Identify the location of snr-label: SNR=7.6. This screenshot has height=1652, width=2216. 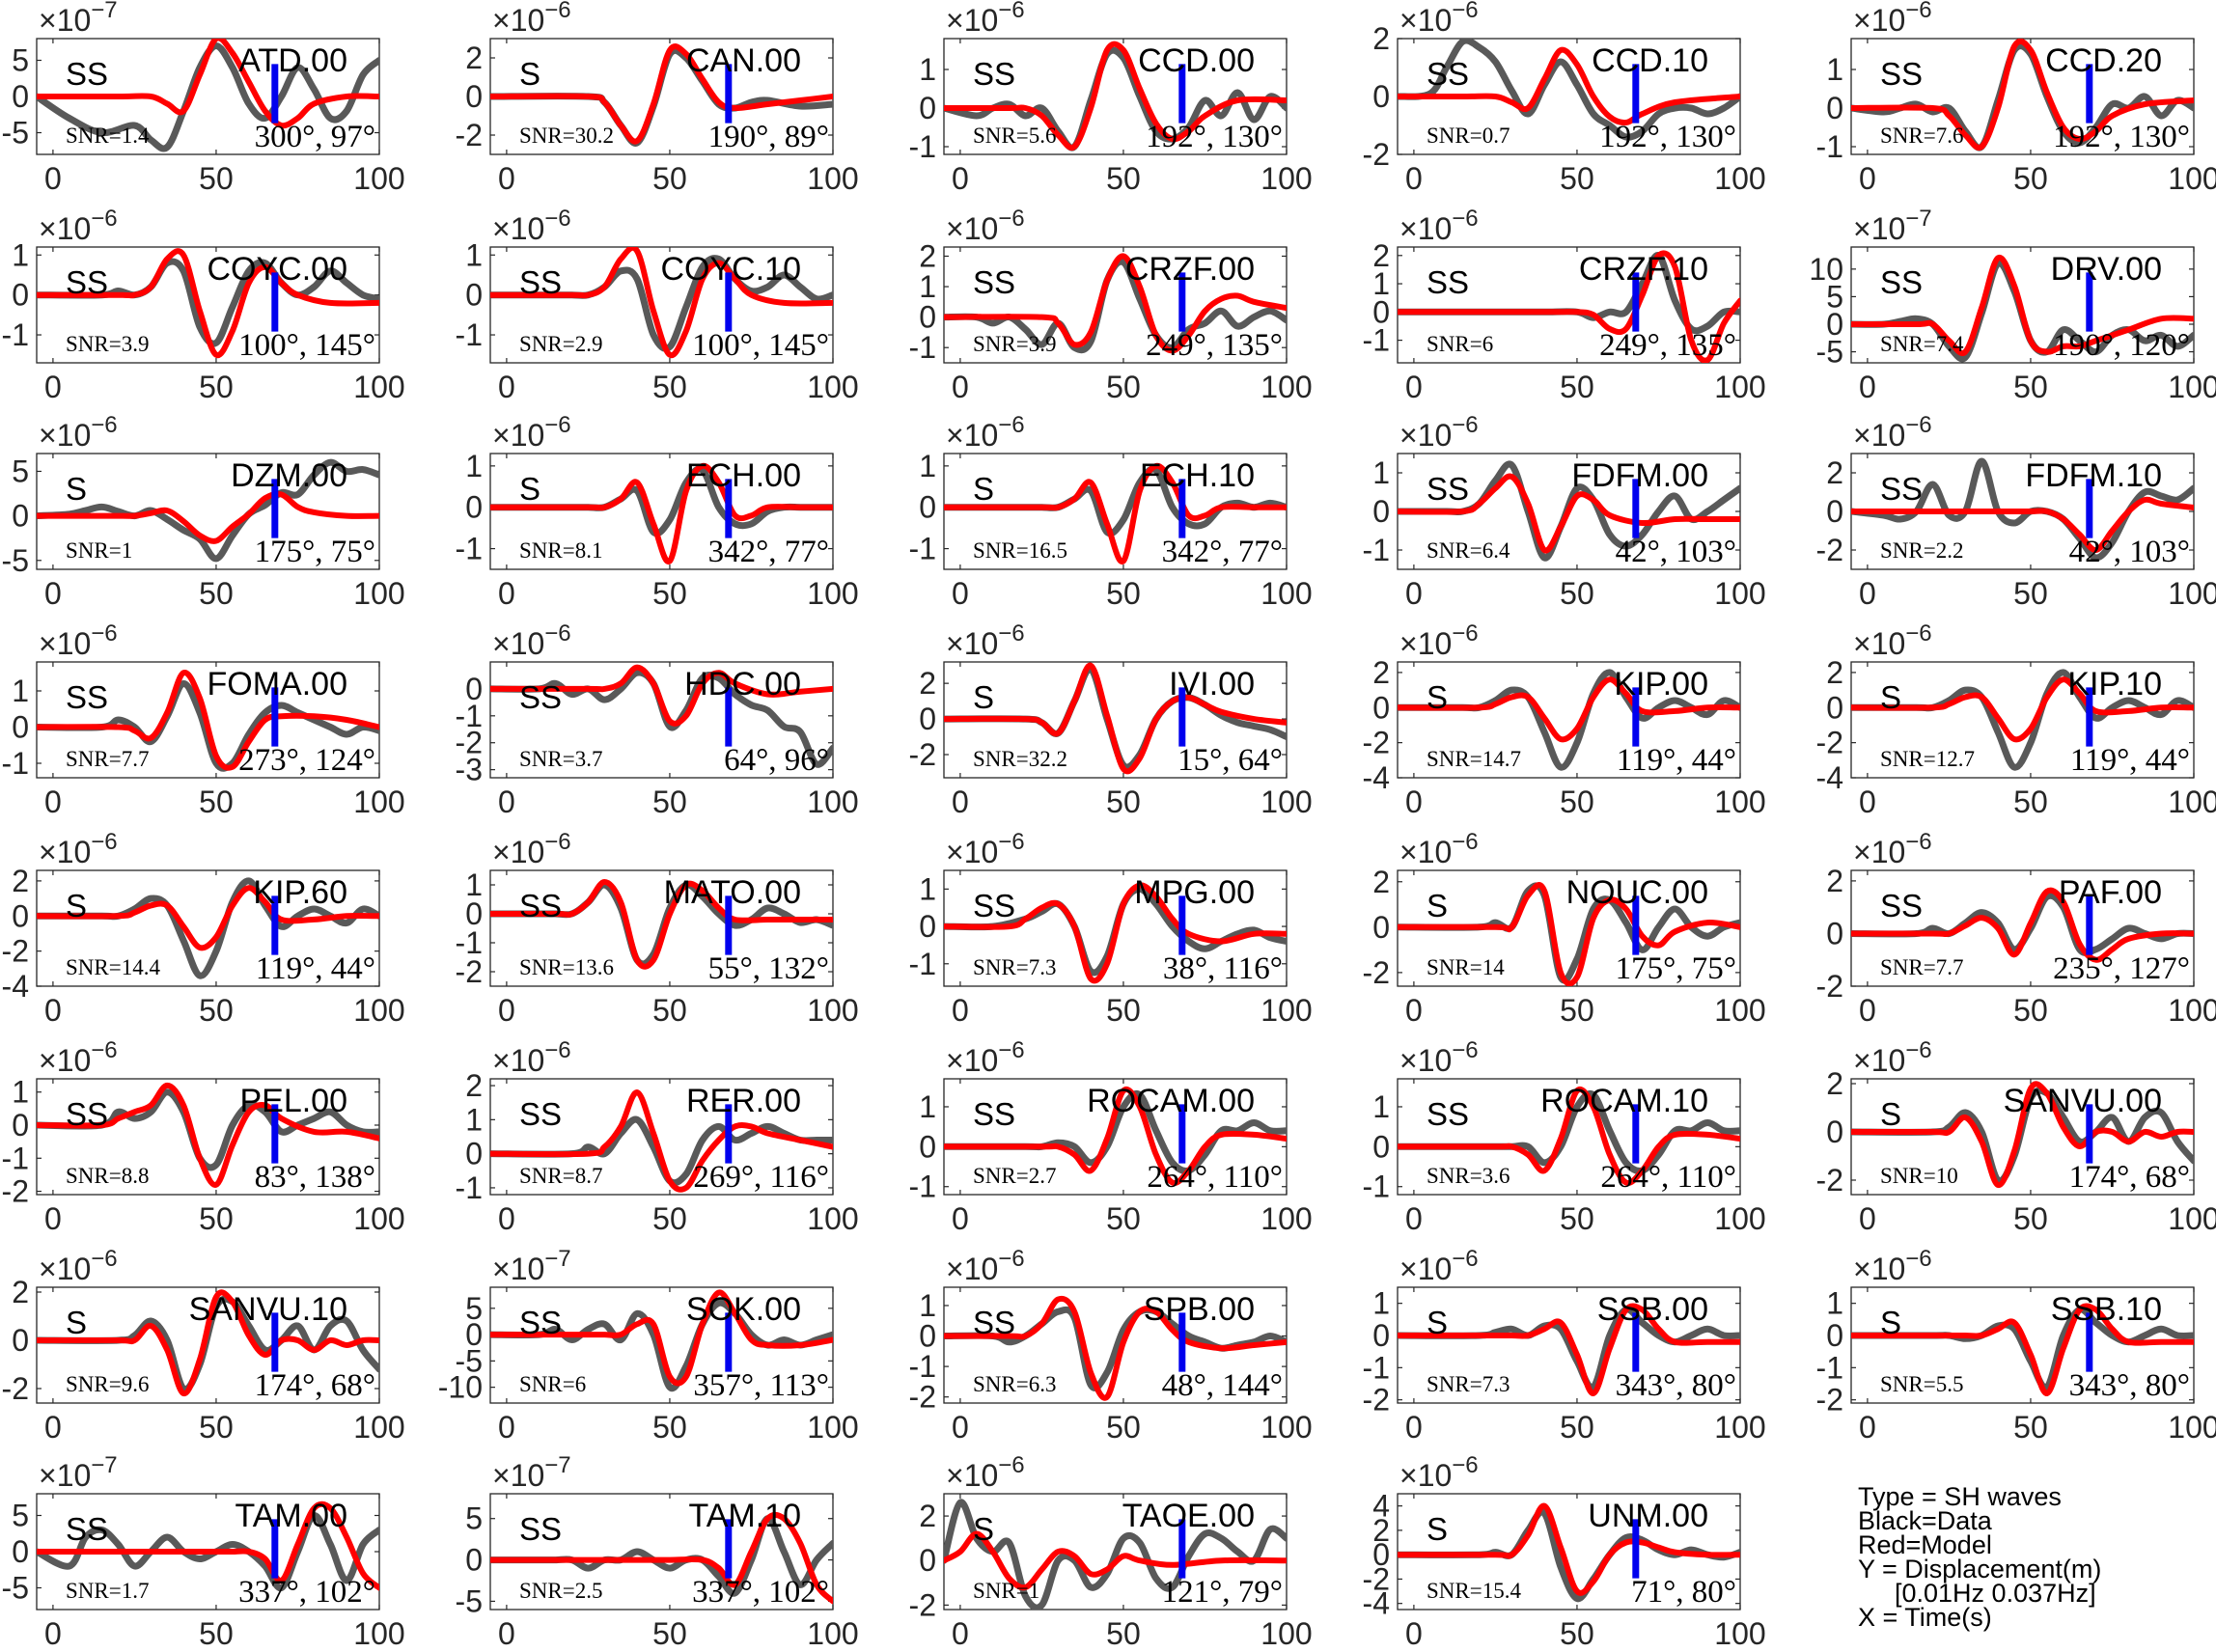
(1921, 136).